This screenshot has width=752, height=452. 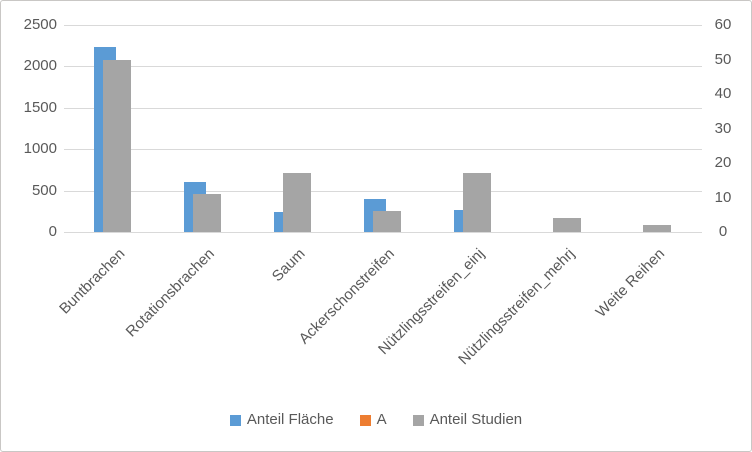 I want to click on y-axis-left-tick-label: 2000, so click(x=40, y=66).